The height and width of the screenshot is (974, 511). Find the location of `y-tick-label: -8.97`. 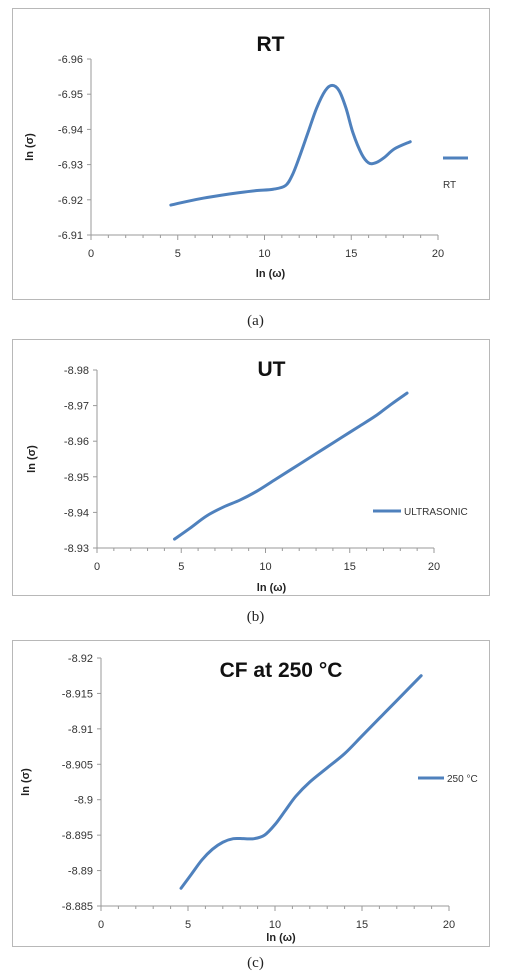

y-tick-label: -8.97 is located at coordinates (76, 407).